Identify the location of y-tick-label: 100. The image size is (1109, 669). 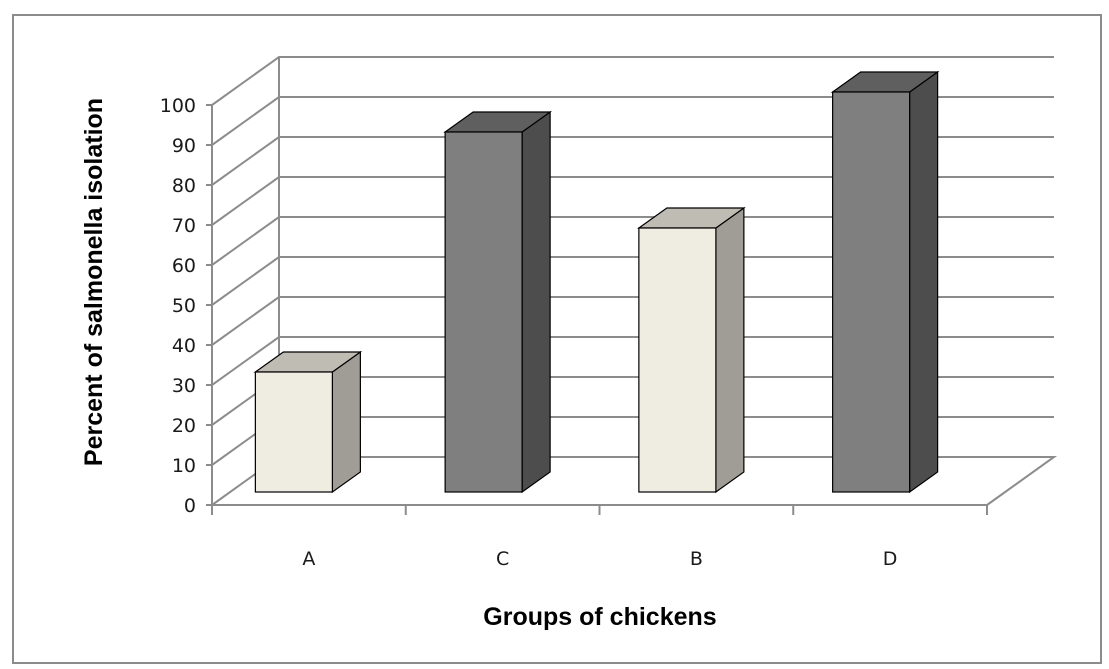
(178, 106).